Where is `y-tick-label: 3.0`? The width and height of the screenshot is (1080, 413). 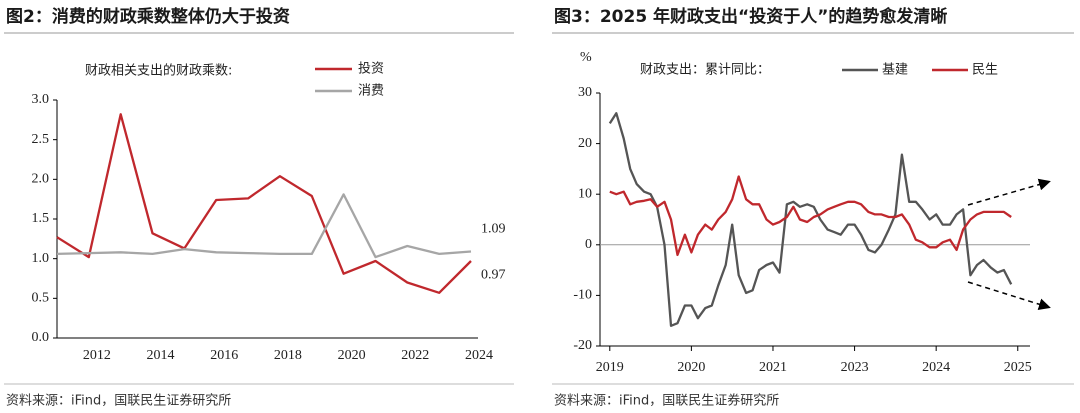 y-tick-label: 3.0 is located at coordinates (41, 99).